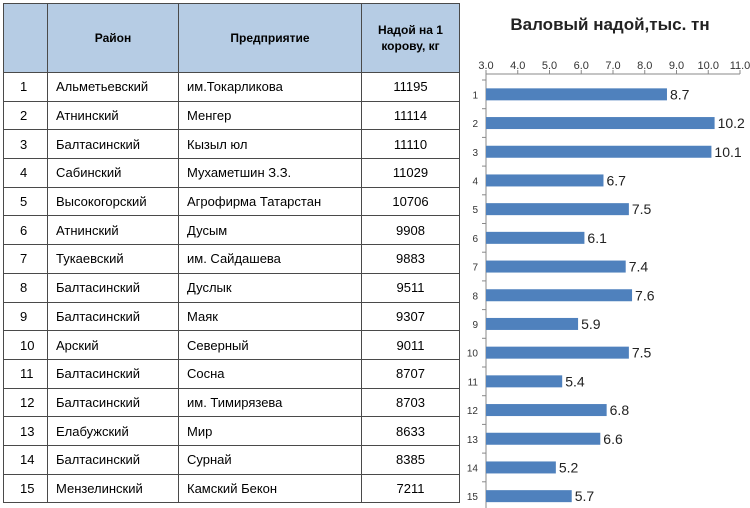 Image resolution: width=750 pixels, height=508 pixels. What do you see at coordinates (25, 38) in the screenshot?
I see `header-number` at bounding box center [25, 38].